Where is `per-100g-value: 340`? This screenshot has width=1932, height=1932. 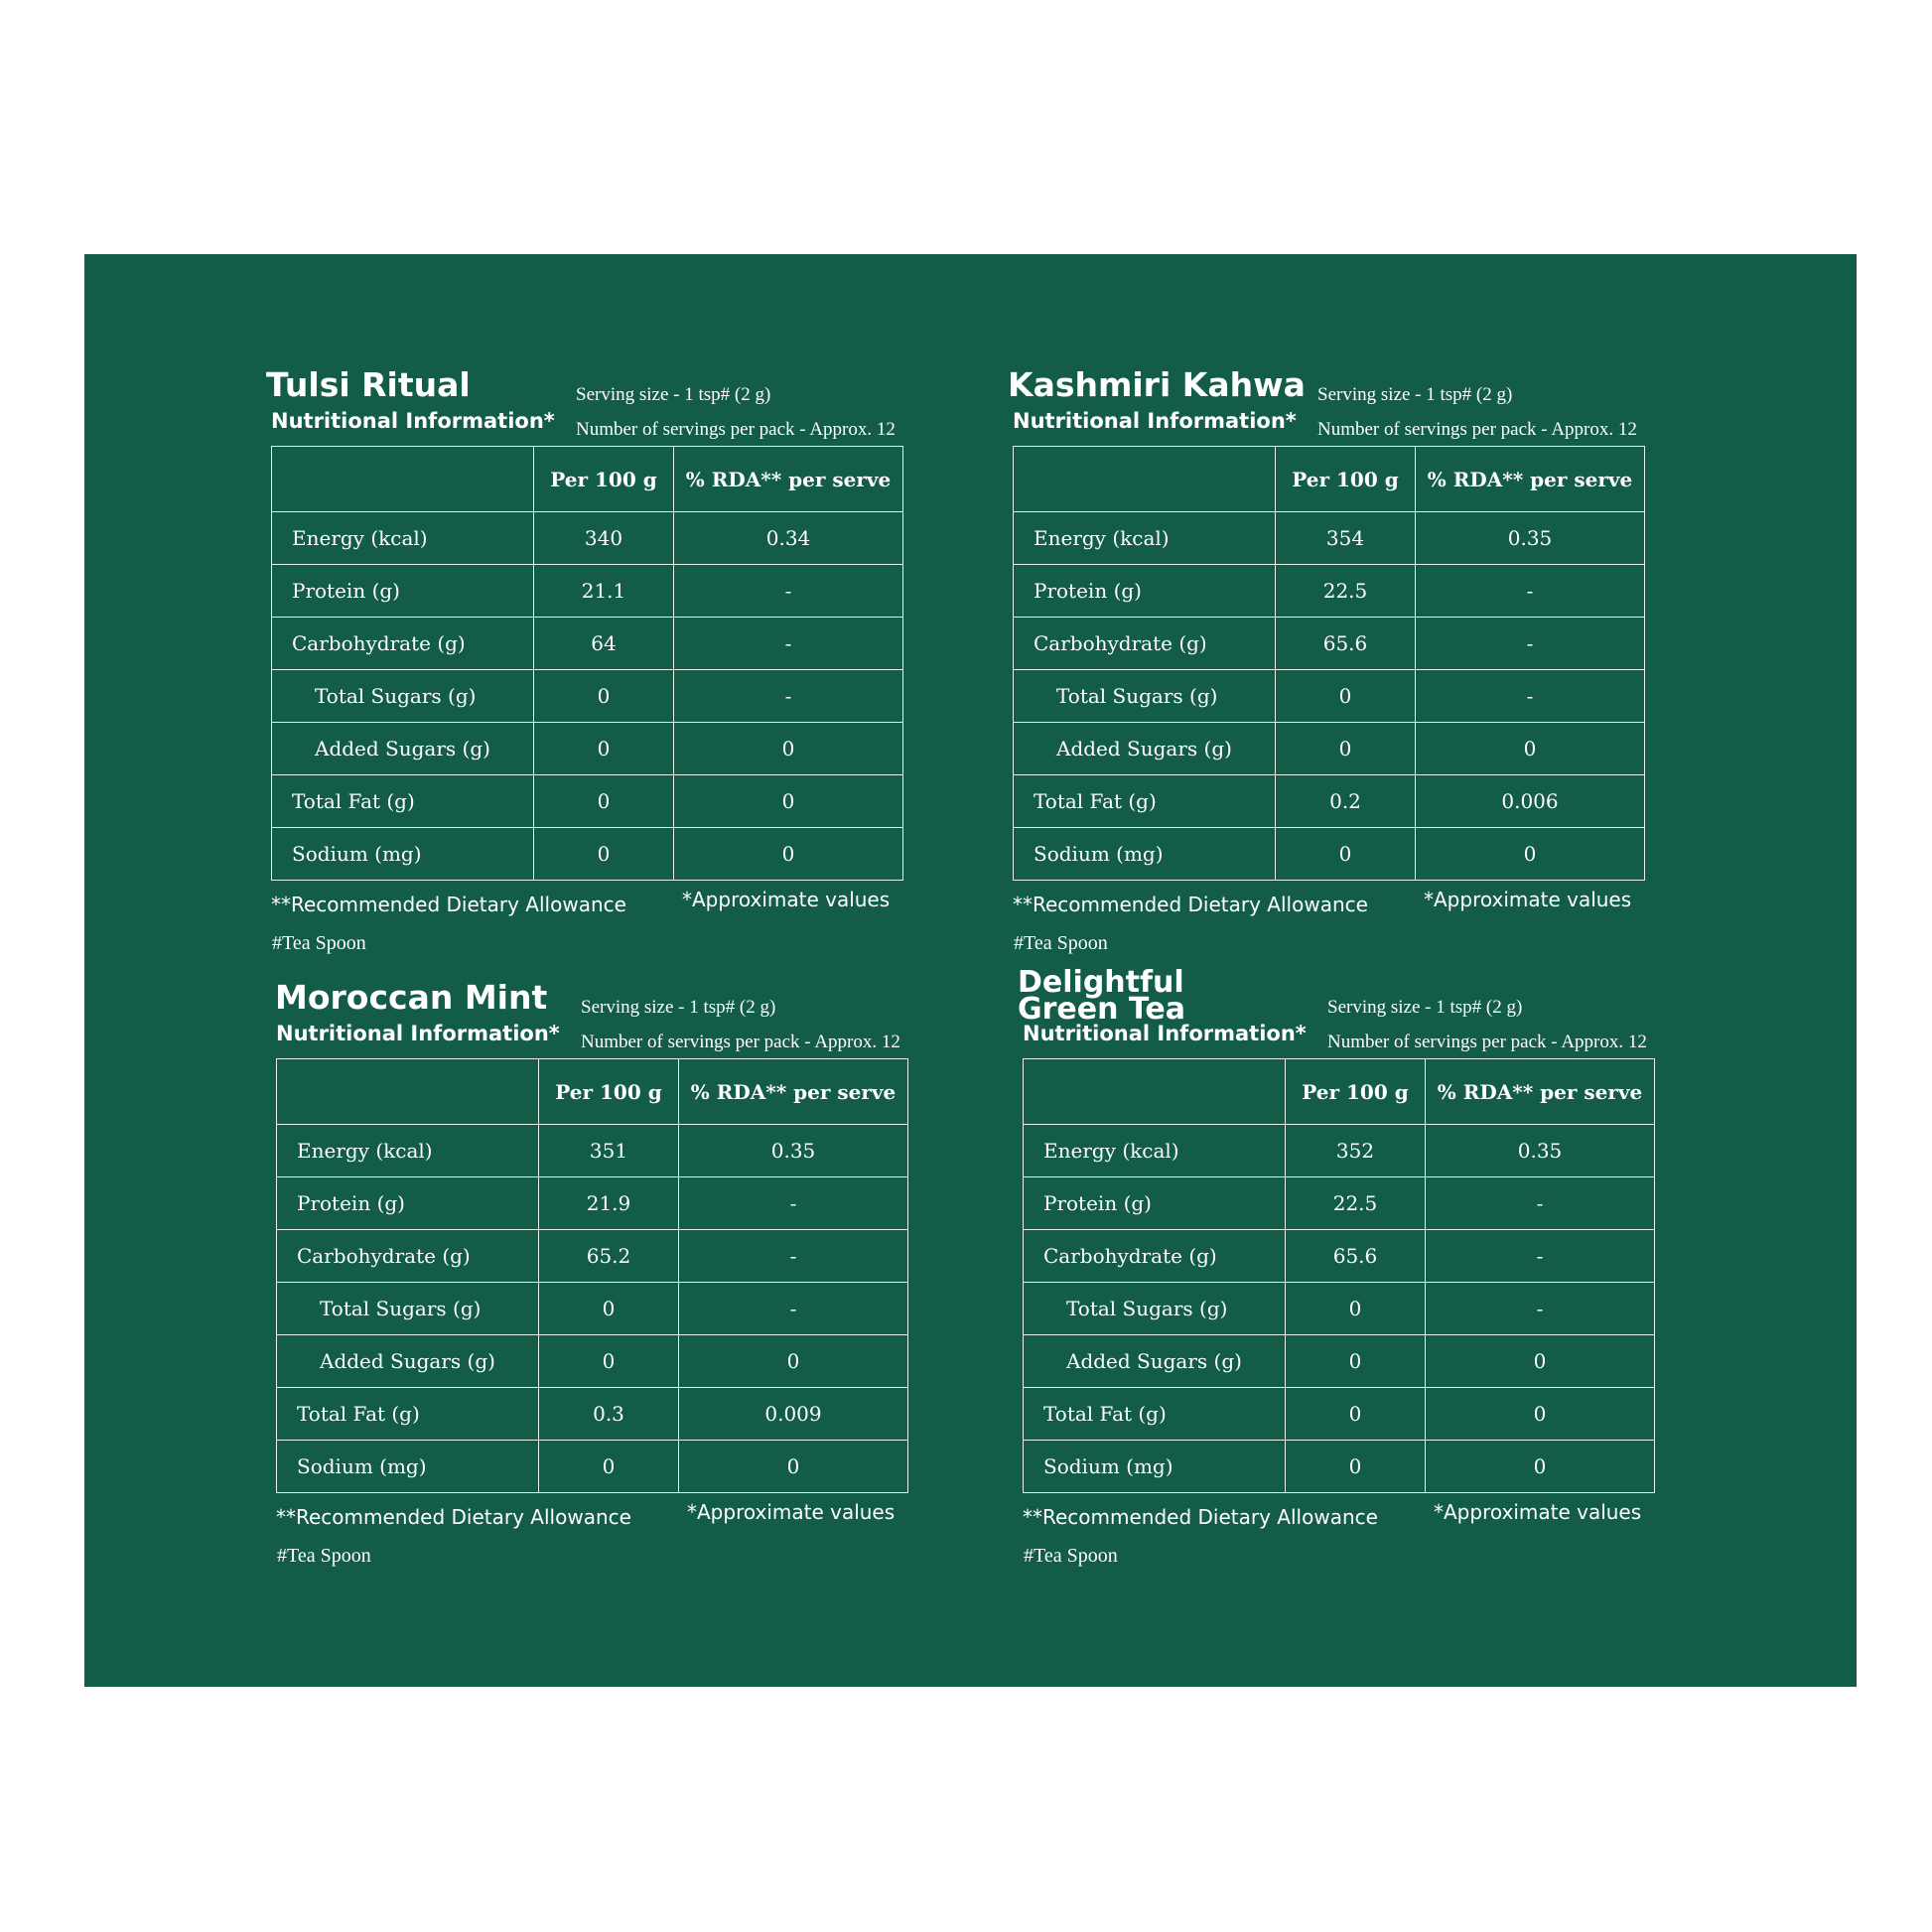
per-100g-value: 340 is located at coordinates (603, 538).